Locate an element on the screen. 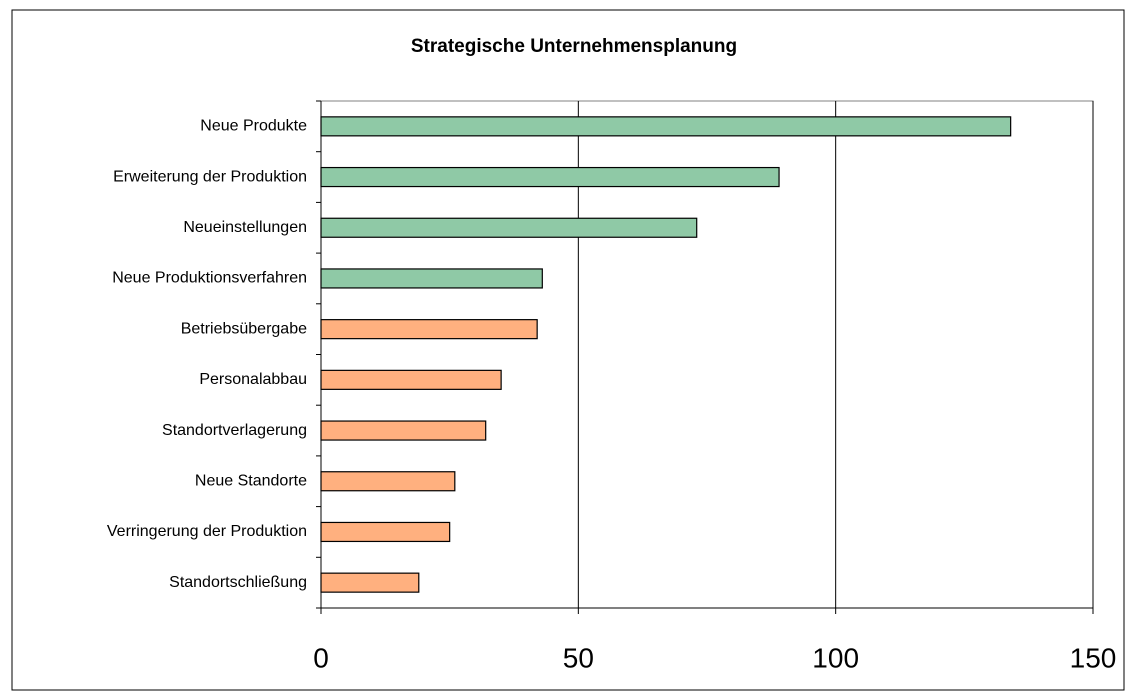  y-tick-label: Neue Produkte is located at coordinates (253, 126).